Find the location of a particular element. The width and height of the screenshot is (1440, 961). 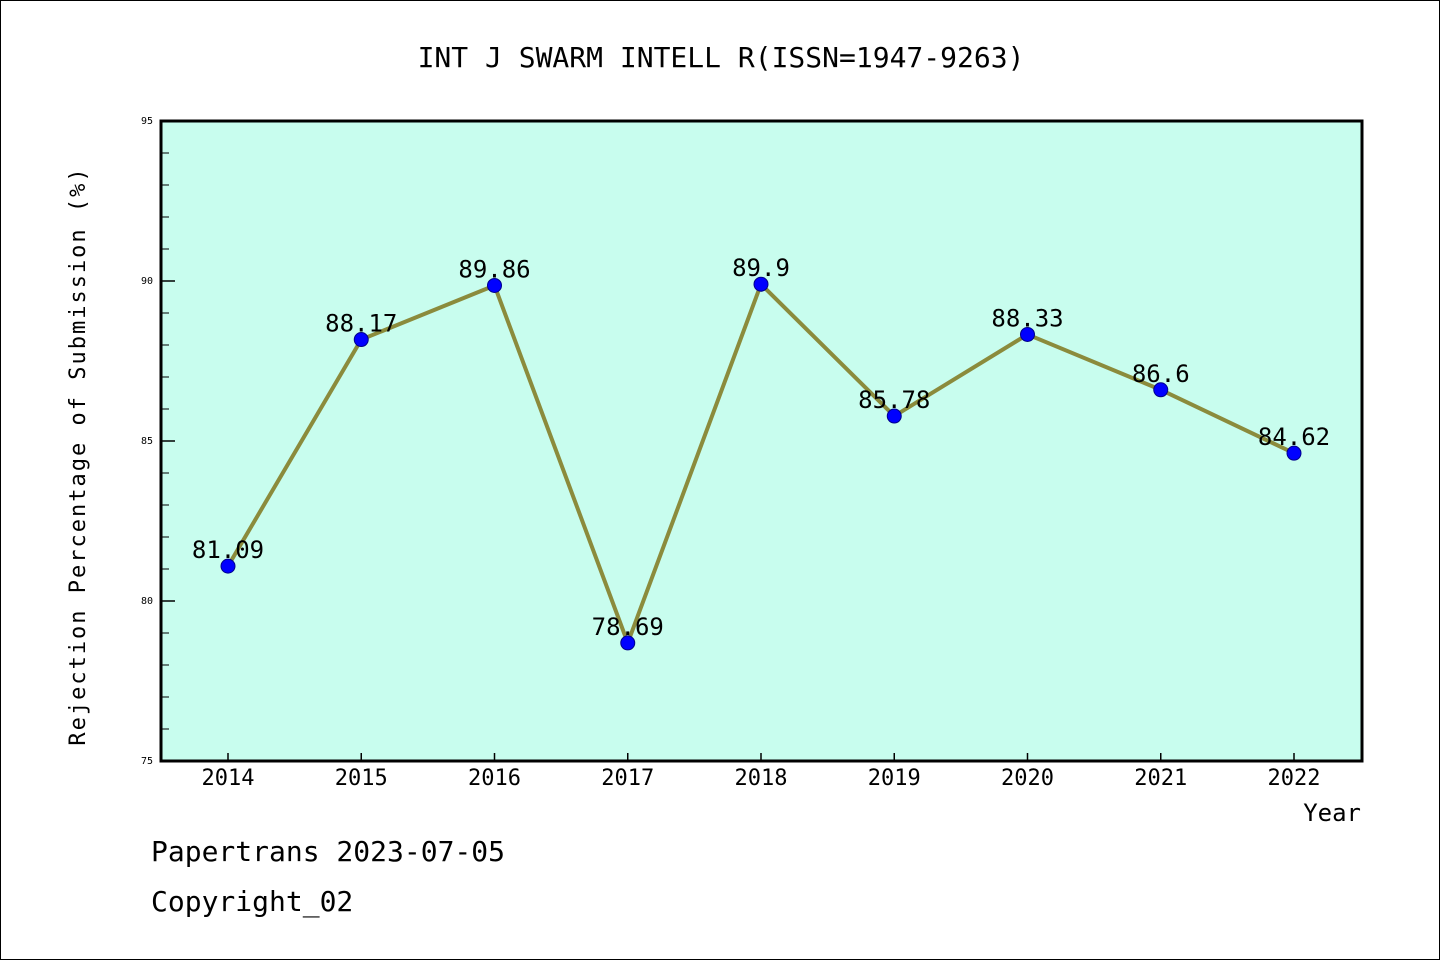

data-point-label: 81.09 is located at coordinates (228, 550).